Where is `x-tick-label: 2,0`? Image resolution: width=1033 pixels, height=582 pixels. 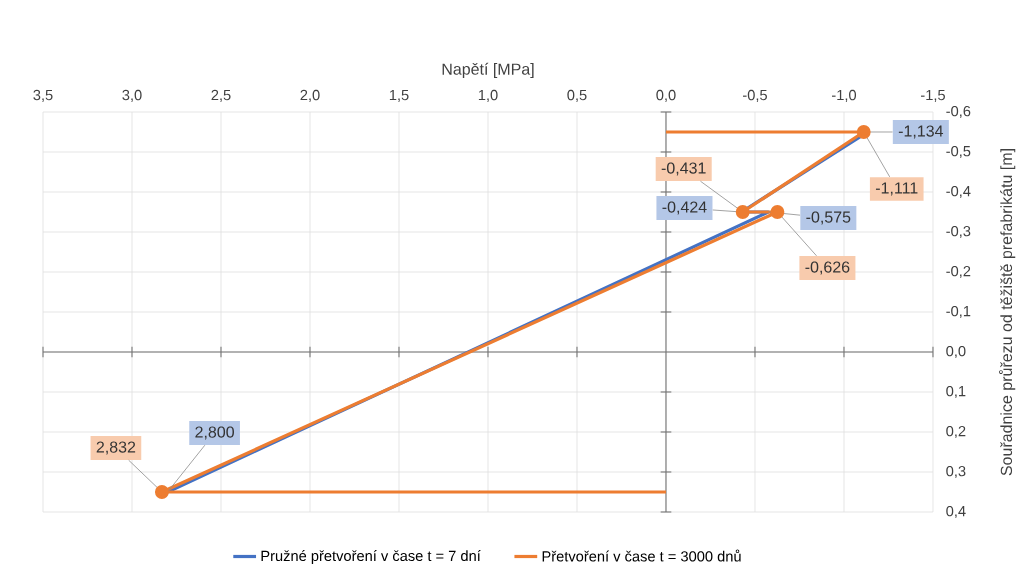
x-tick-label: 2,0 is located at coordinates (310, 95).